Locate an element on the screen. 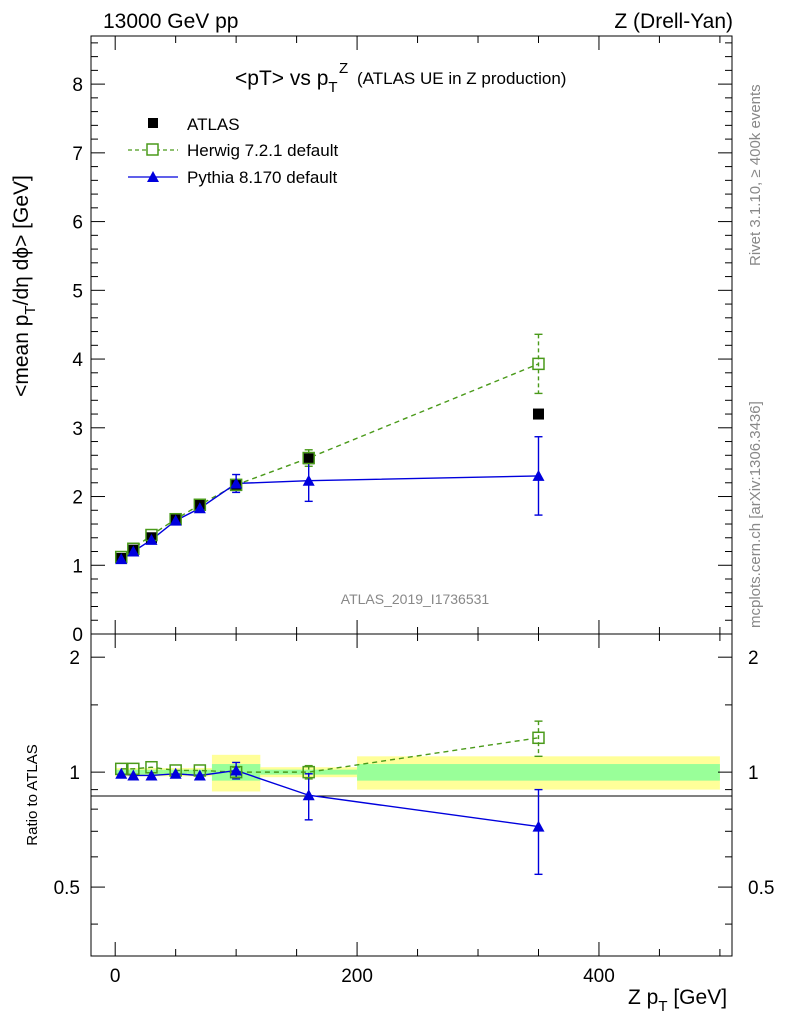 Image resolution: width=786 pixels, height=1024 pixels. main-y-label-rest: /dη dϕ> [GeV] is located at coordinates (21, 240).